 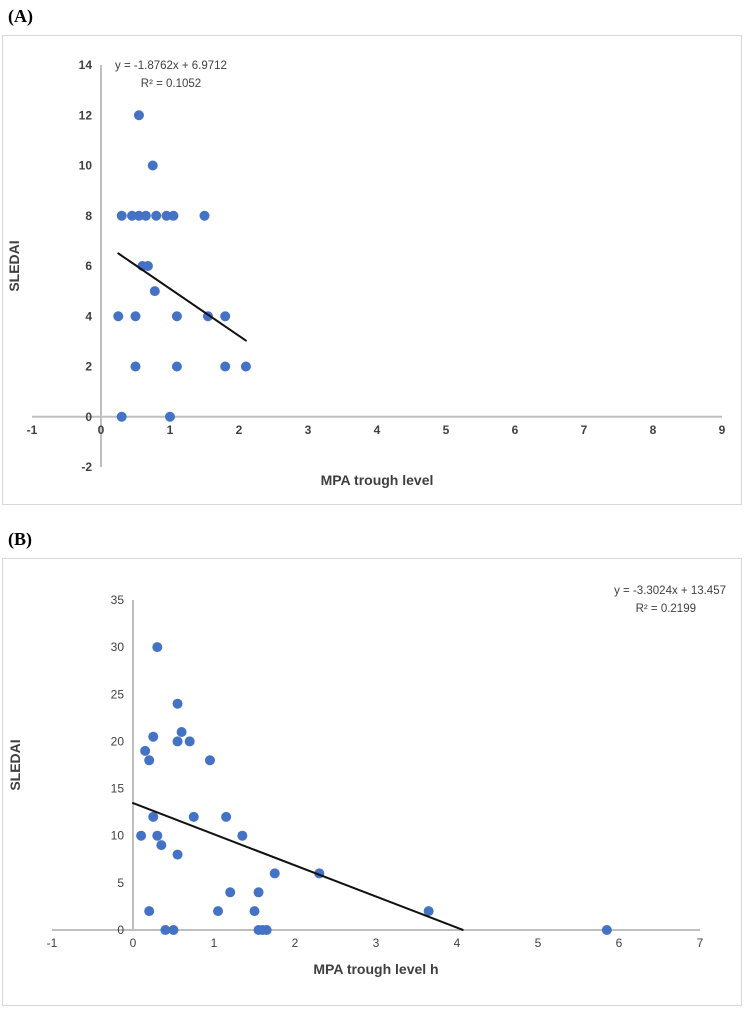 What do you see at coordinates (666, 609) in the screenshot?
I see `r-squared-label: R² = 0.2199` at bounding box center [666, 609].